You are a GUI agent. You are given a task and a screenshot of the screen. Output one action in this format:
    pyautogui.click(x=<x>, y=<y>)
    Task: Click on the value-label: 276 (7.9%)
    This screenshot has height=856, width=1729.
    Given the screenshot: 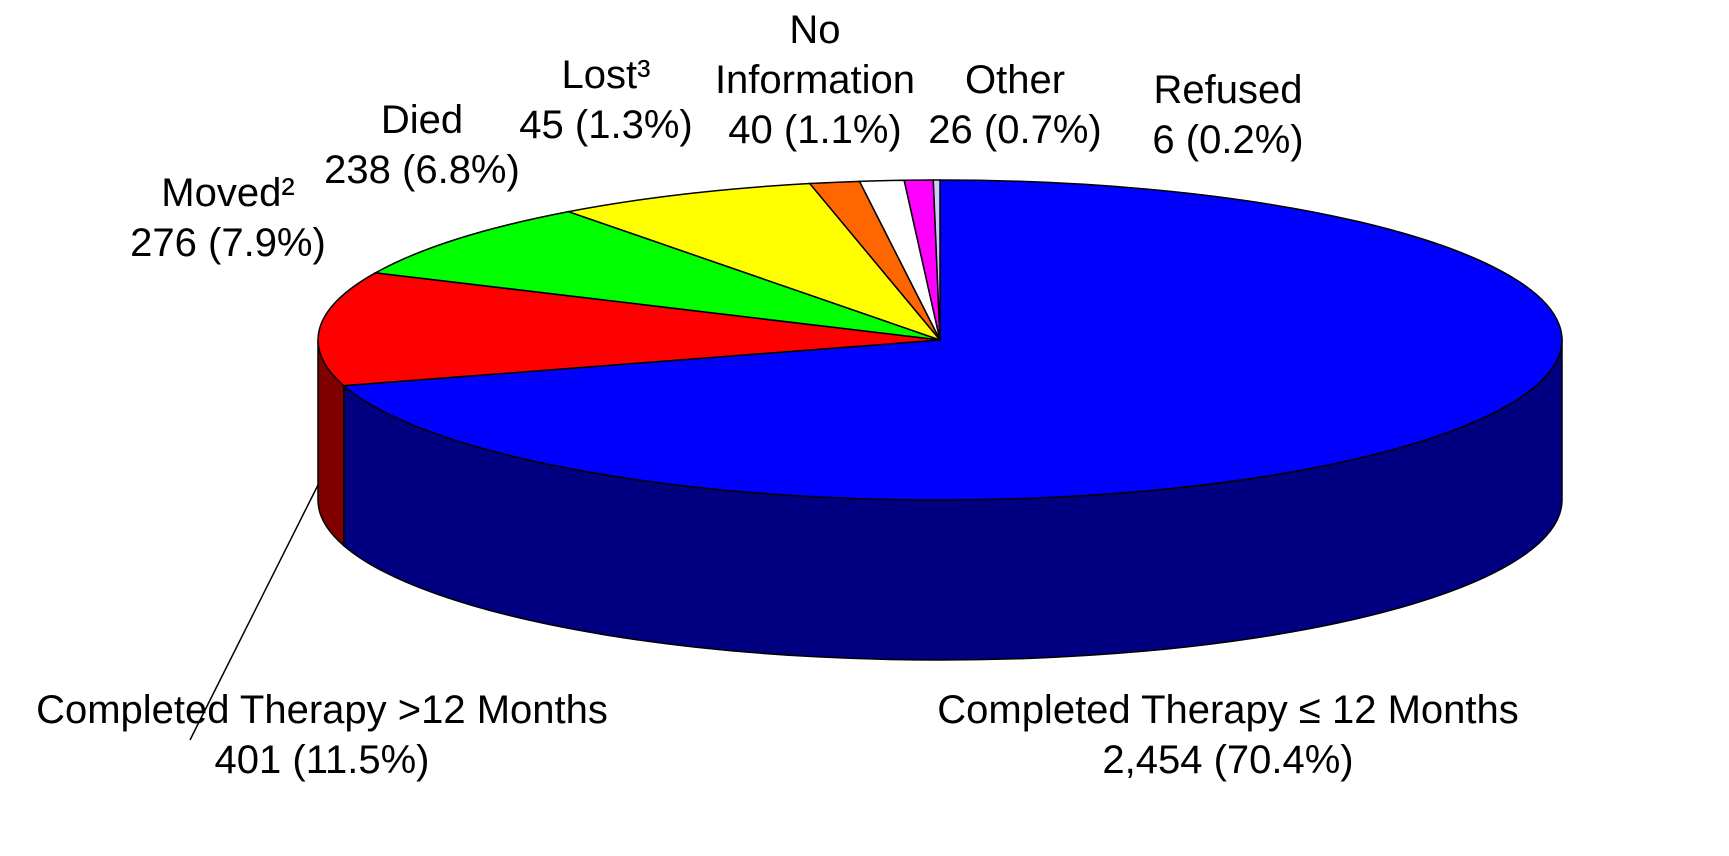 What is the action you would take?
    pyautogui.click(x=228, y=243)
    